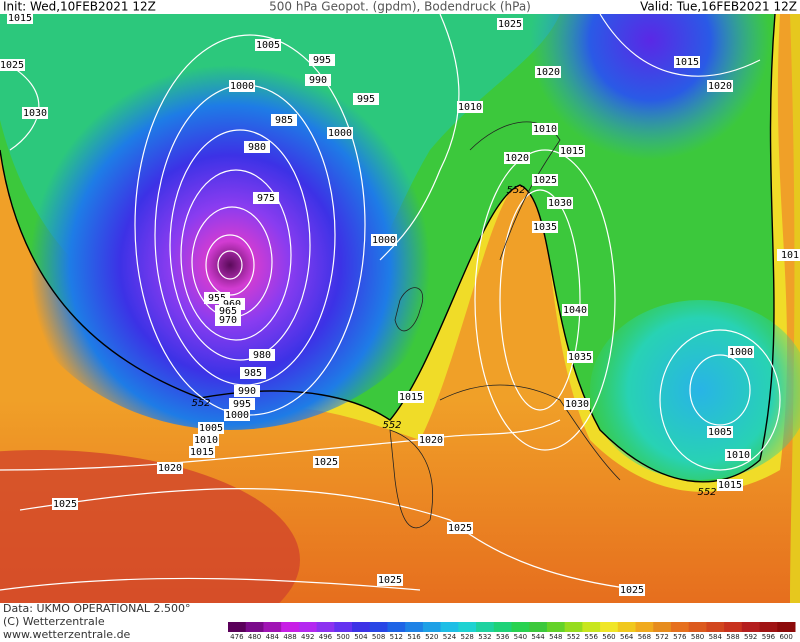  What do you see at coordinates (326, 637) in the screenshot?
I see `colorbar-label: 496` at bounding box center [326, 637].